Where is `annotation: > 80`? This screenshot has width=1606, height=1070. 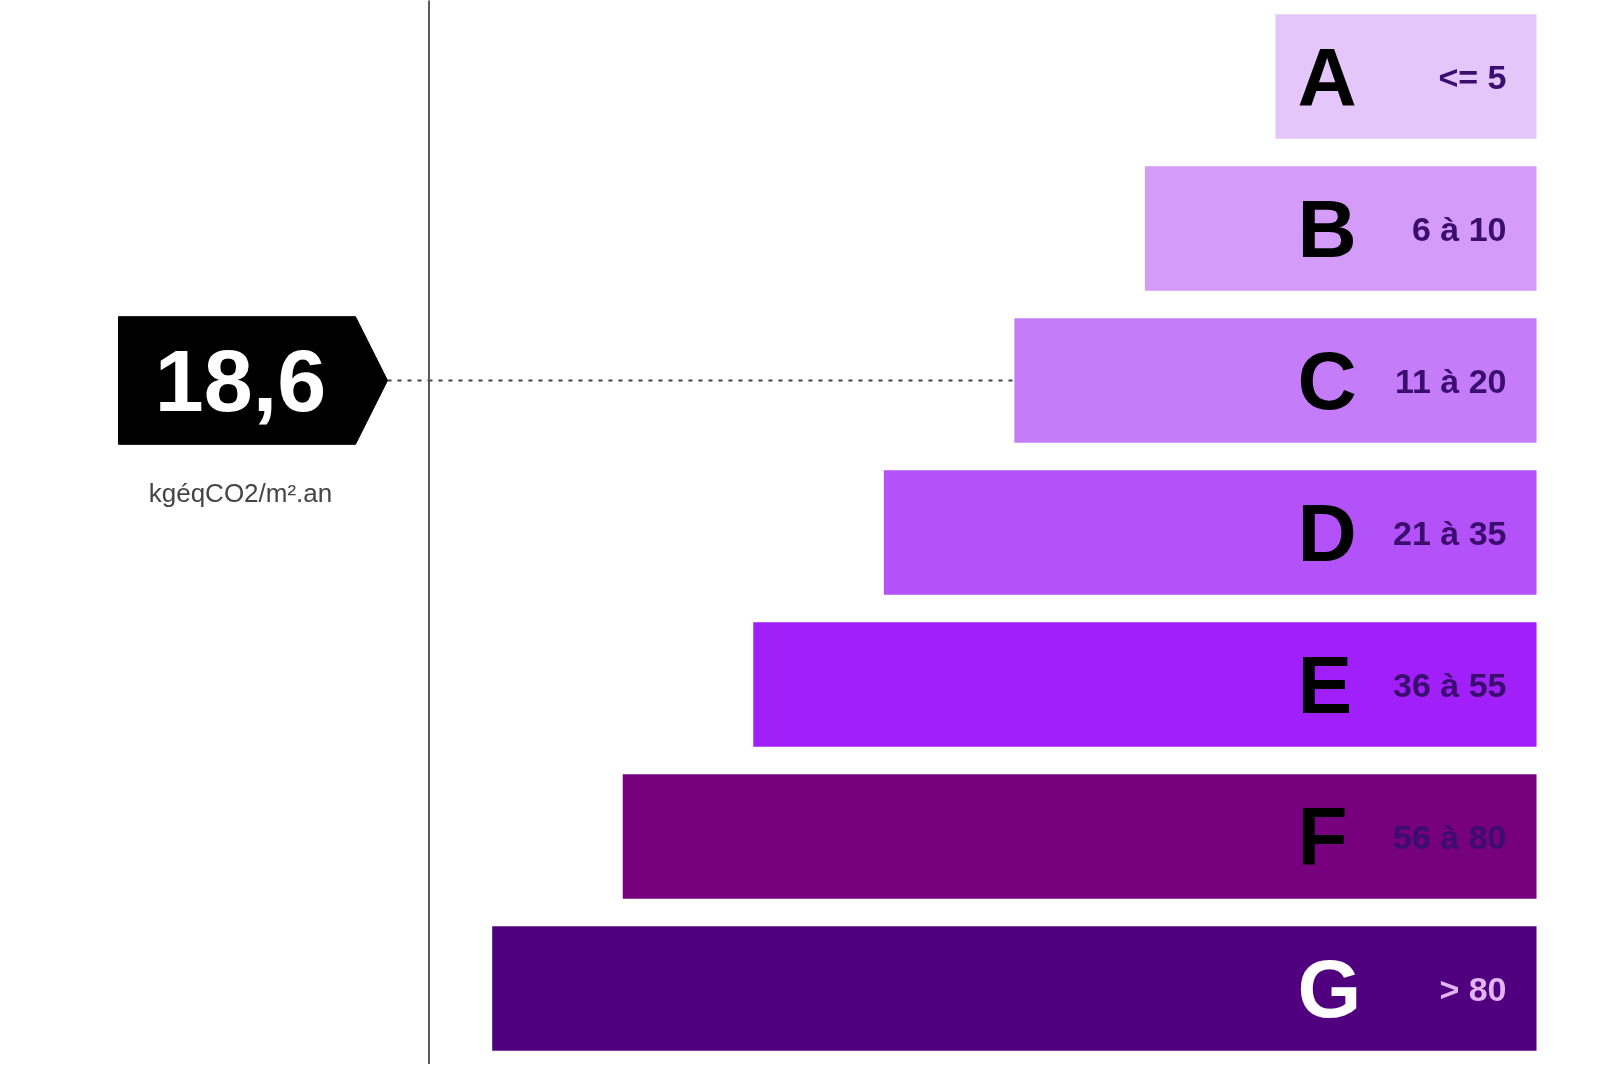
annotation: > 80 is located at coordinates (1473, 988).